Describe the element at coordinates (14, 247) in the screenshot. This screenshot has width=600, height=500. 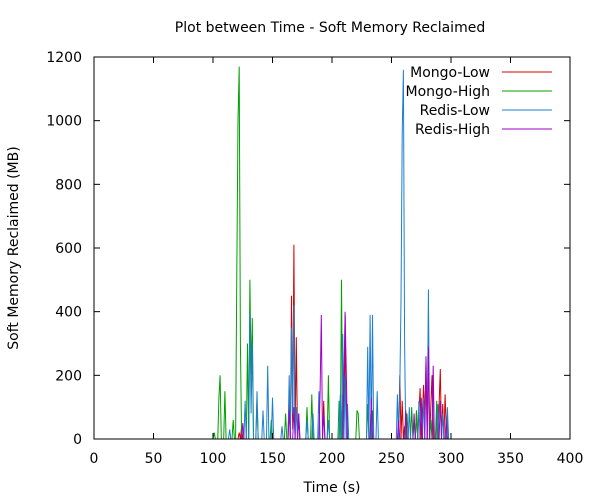
I see `y-axis-title: Soft Memory Reclaimed (MB)` at that location.